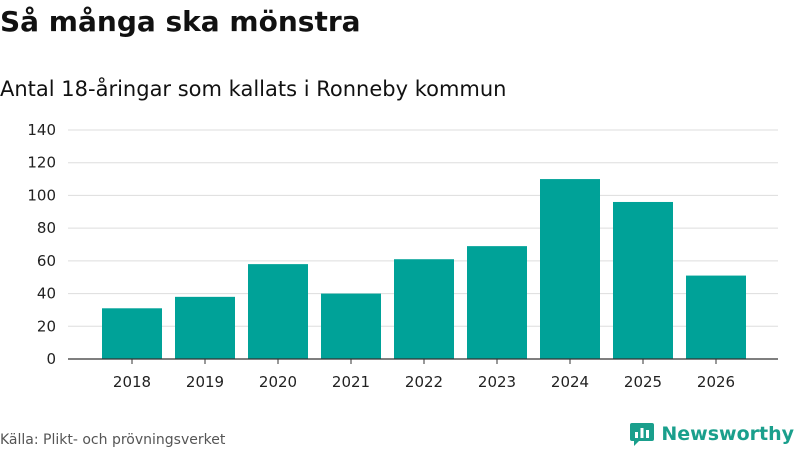 The image size is (800, 450). Describe the element at coordinates (132, 333) in the screenshot. I see `bar-2018` at that location.